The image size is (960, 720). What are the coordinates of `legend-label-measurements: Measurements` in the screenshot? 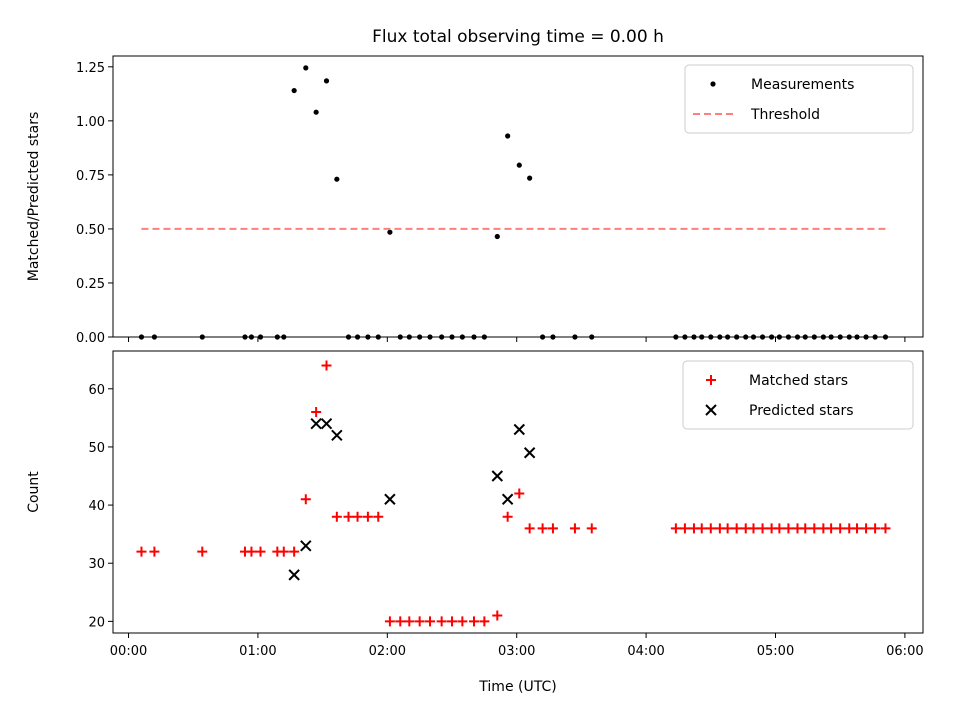 It's located at (802, 85).